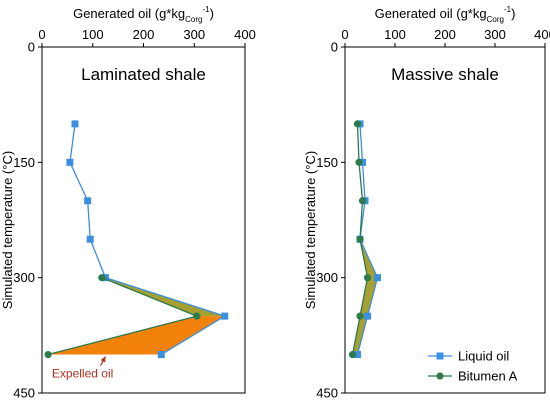 This screenshot has width=550, height=403. I want to click on laminated-xtick-label: 100, so click(93, 34).